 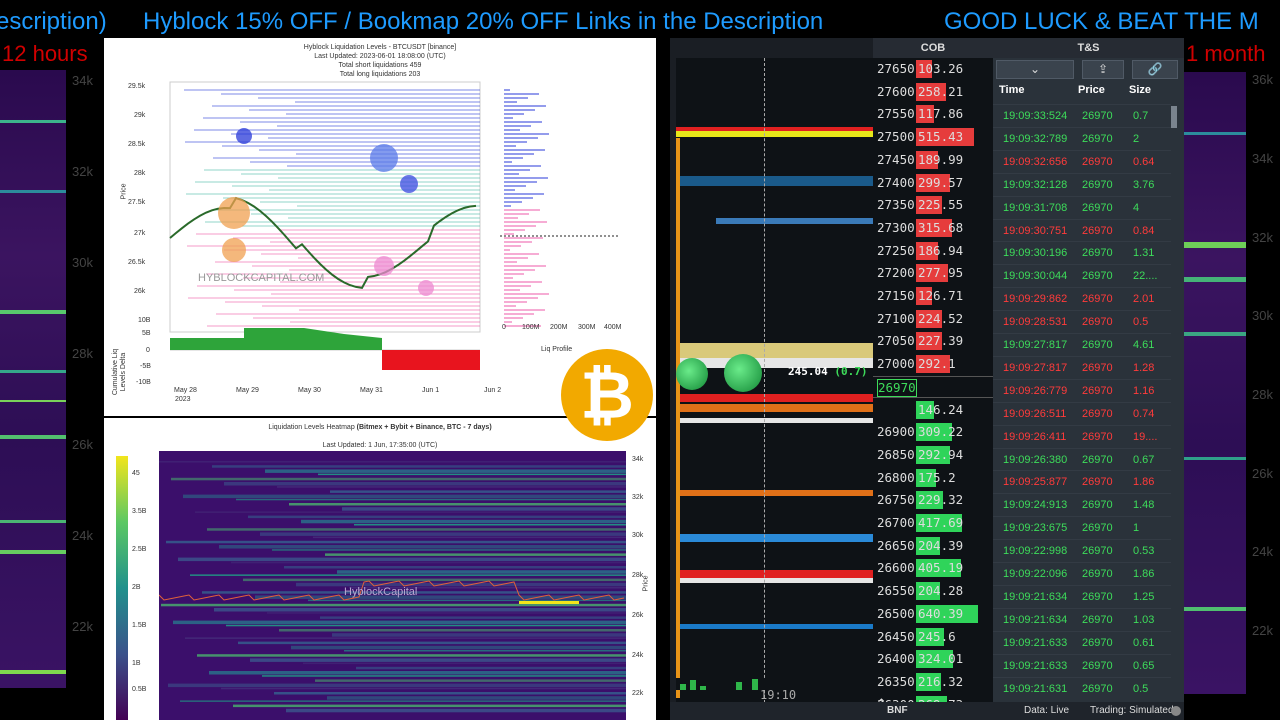 What do you see at coordinates (933, 478) in the screenshot?
I see `cob-row: 26800 175.2` at bounding box center [933, 478].